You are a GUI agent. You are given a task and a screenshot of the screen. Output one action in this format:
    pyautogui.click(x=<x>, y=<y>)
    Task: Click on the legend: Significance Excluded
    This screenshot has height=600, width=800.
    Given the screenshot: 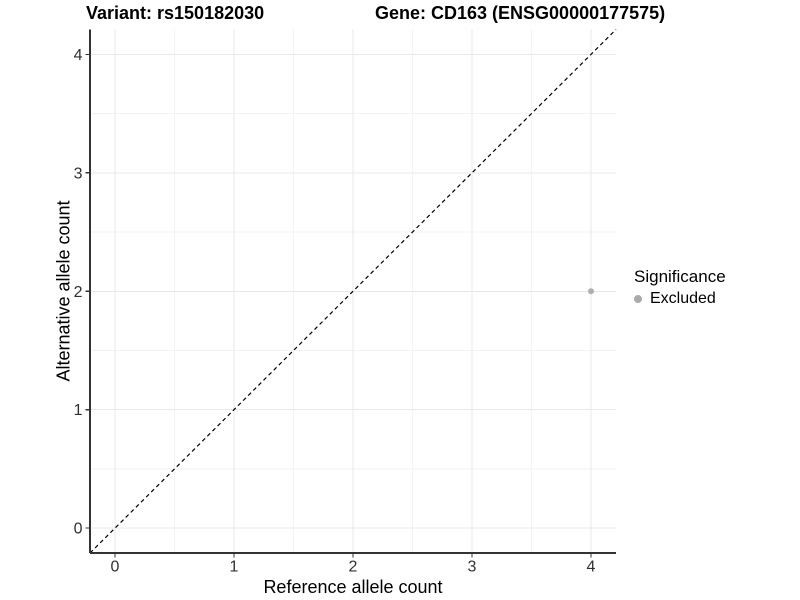 What is the action you would take?
    pyautogui.click(x=680, y=287)
    